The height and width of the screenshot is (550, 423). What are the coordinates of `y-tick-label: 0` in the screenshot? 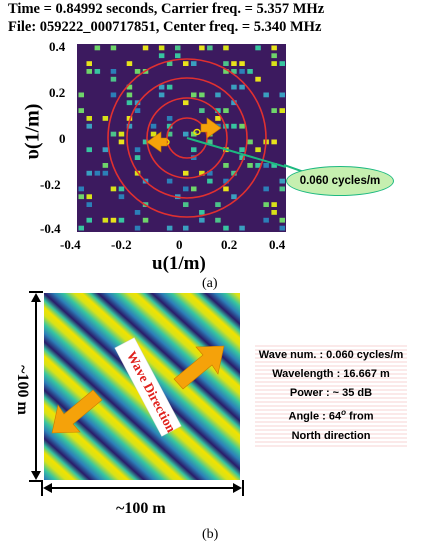 It's located at (62, 138).